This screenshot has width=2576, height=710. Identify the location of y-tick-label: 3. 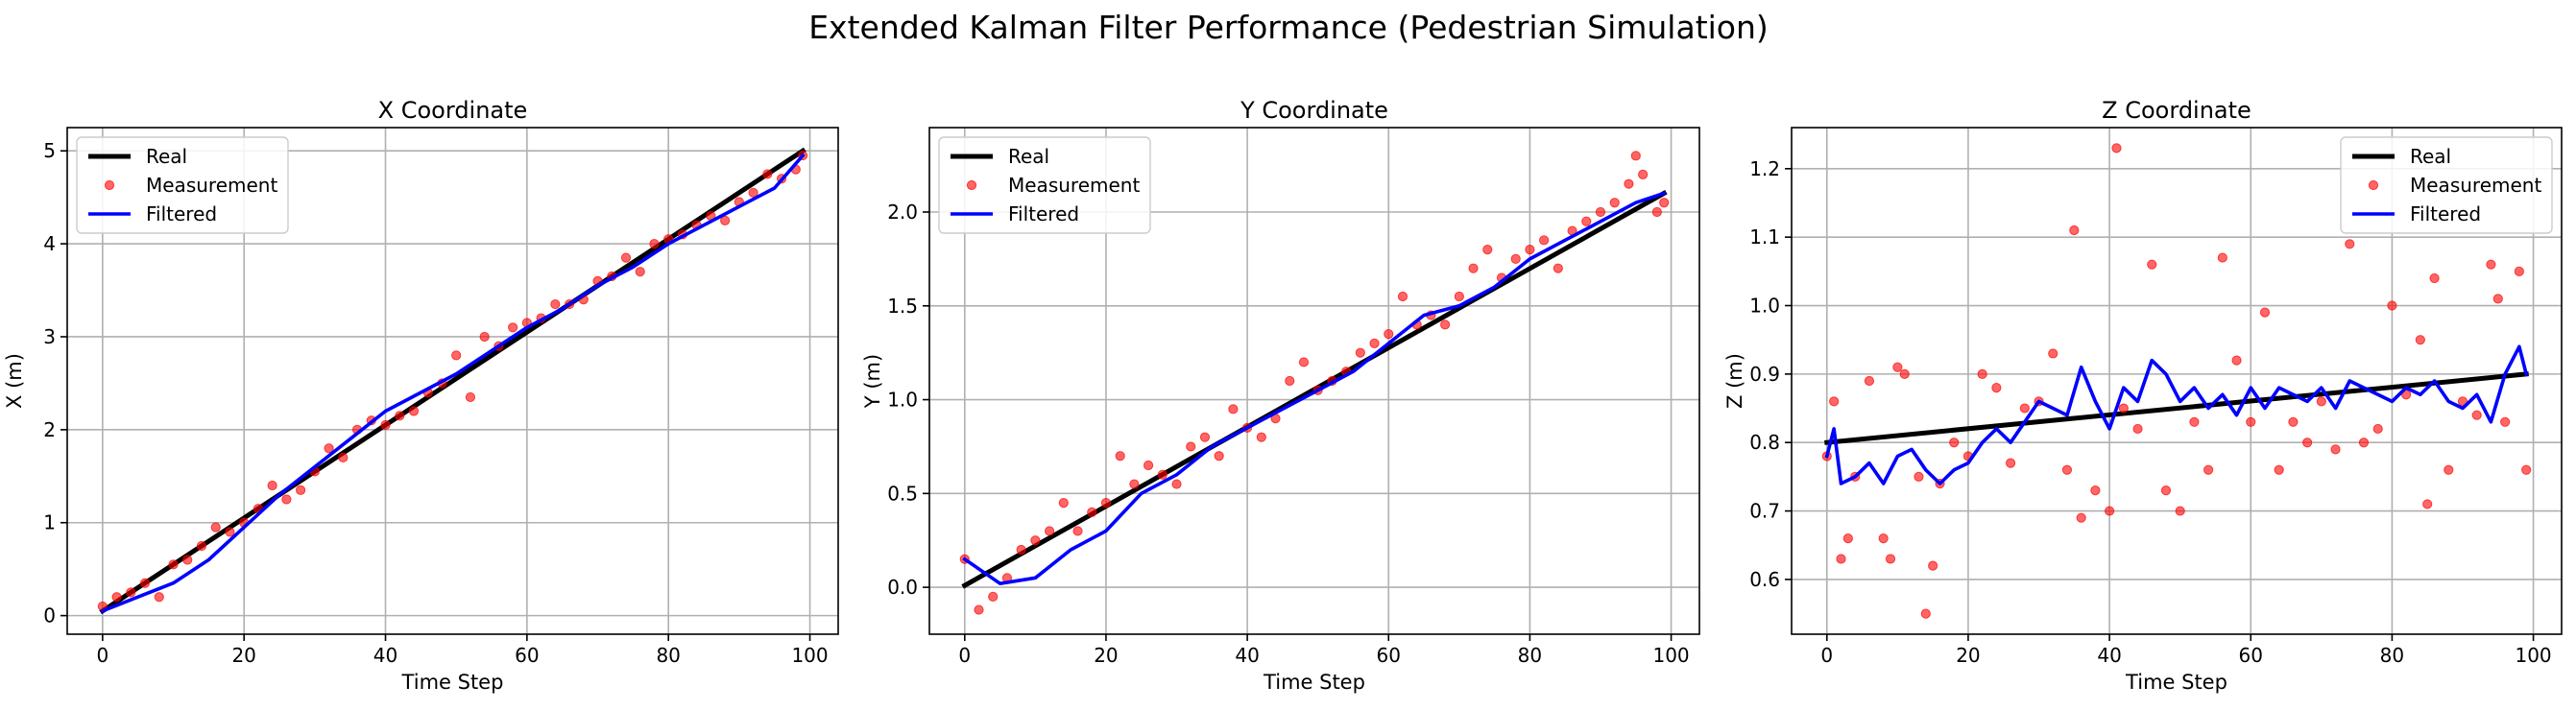
(49, 336).